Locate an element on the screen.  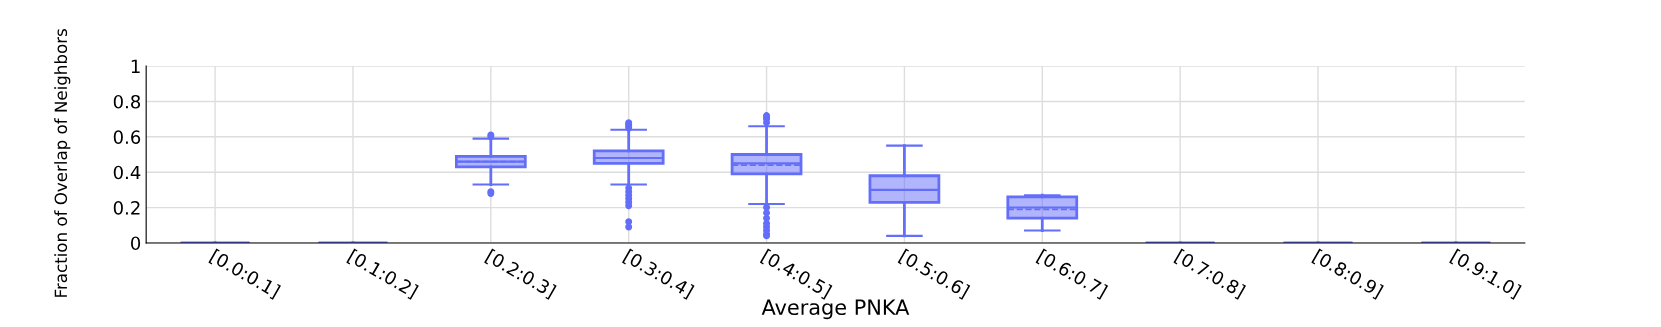
y-tick-label: 0.8 is located at coordinates (127, 101).